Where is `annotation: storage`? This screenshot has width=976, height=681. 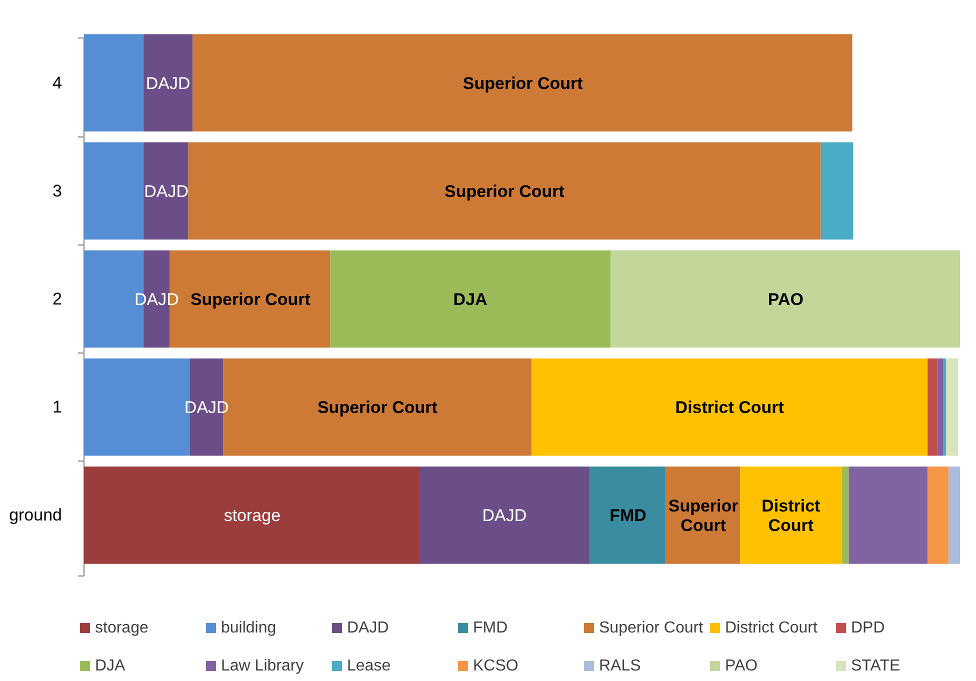
annotation: storage is located at coordinates (252, 515).